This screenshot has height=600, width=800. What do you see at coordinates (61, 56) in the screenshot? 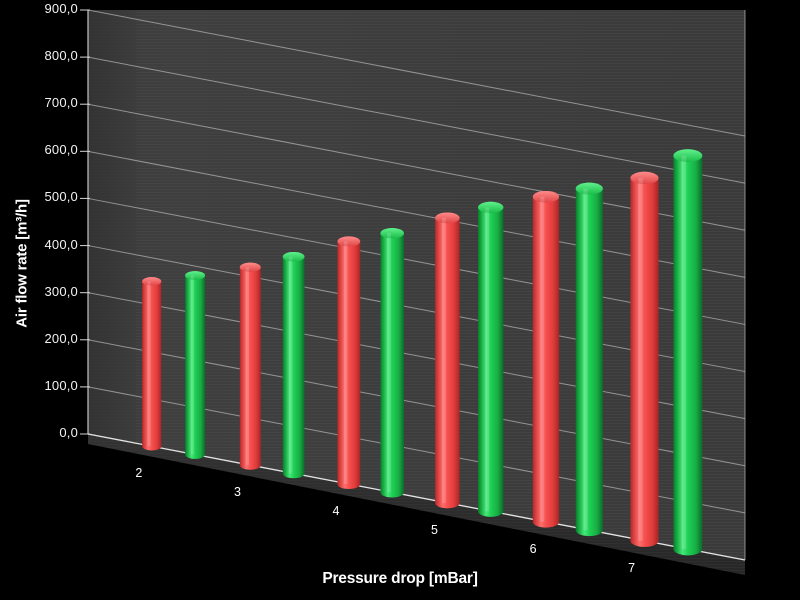
I see `y-axis-tick-label: 800,0` at bounding box center [61, 56].